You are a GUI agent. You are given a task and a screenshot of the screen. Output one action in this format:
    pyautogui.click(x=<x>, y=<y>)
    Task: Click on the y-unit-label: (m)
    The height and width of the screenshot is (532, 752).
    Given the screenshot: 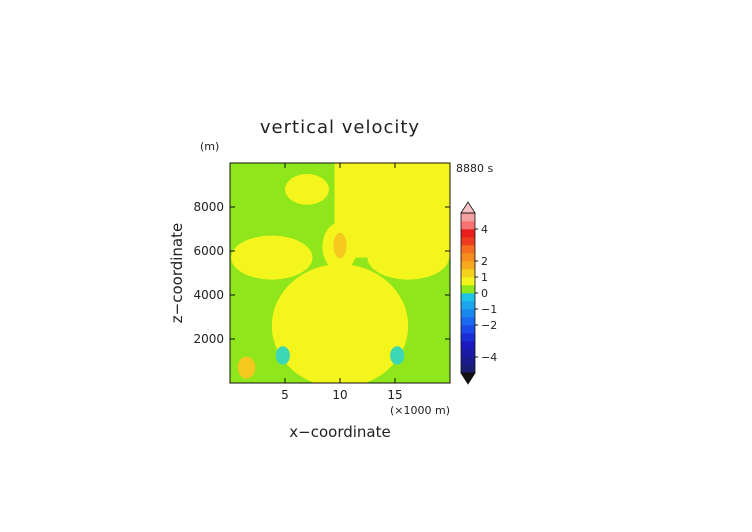 What is the action you would take?
    pyautogui.click(x=209, y=146)
    